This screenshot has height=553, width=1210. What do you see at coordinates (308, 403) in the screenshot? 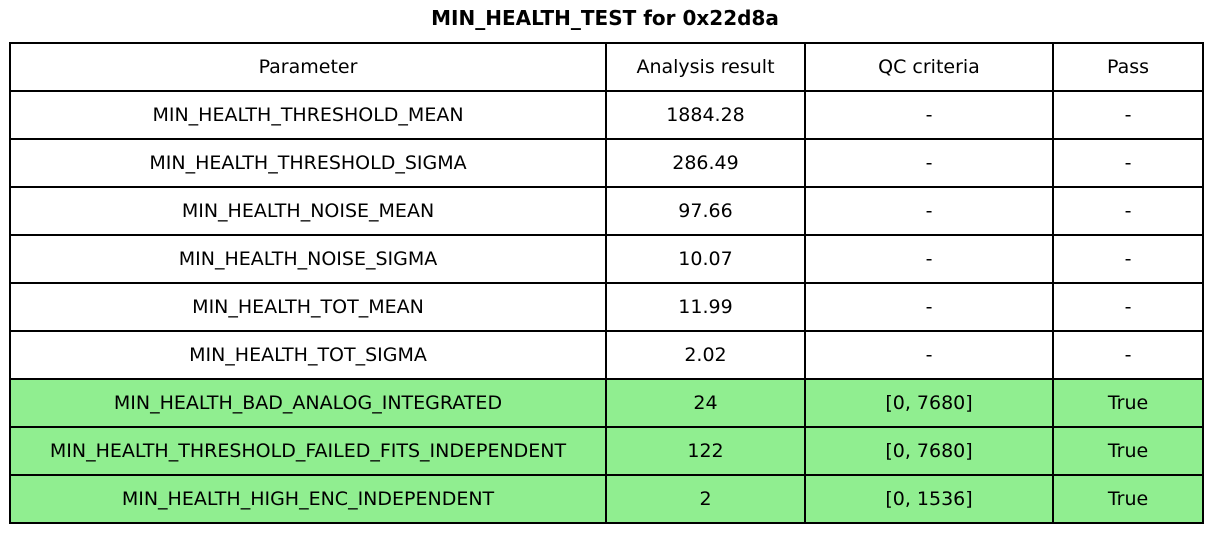
I see `parameter-cell: MIN_HEALTH_BAD_ANALOG_INTEGRATED` at bounding box center [308, 403].